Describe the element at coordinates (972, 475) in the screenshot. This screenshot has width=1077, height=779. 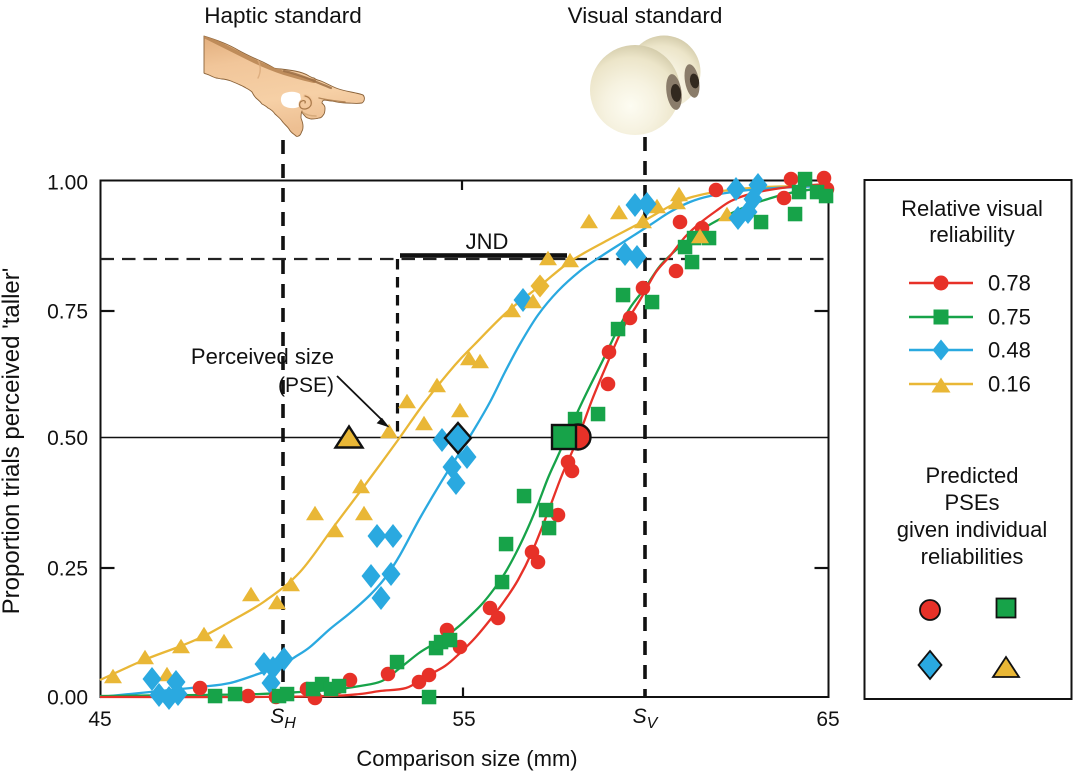
I see `svg-text: Predicted` at that location.